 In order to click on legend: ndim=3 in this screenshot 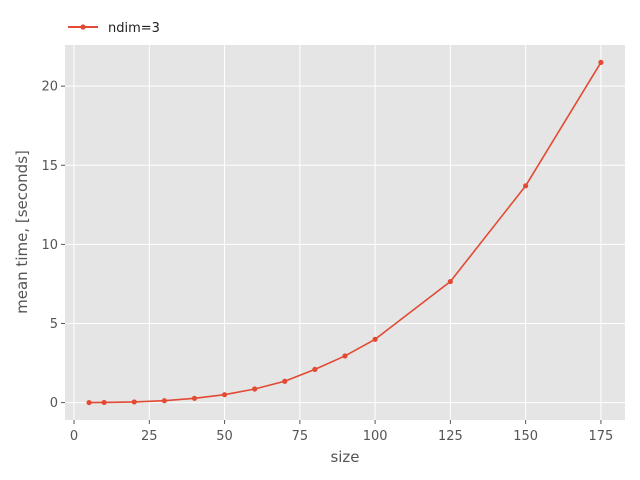, I will do `click(114, 28)`.